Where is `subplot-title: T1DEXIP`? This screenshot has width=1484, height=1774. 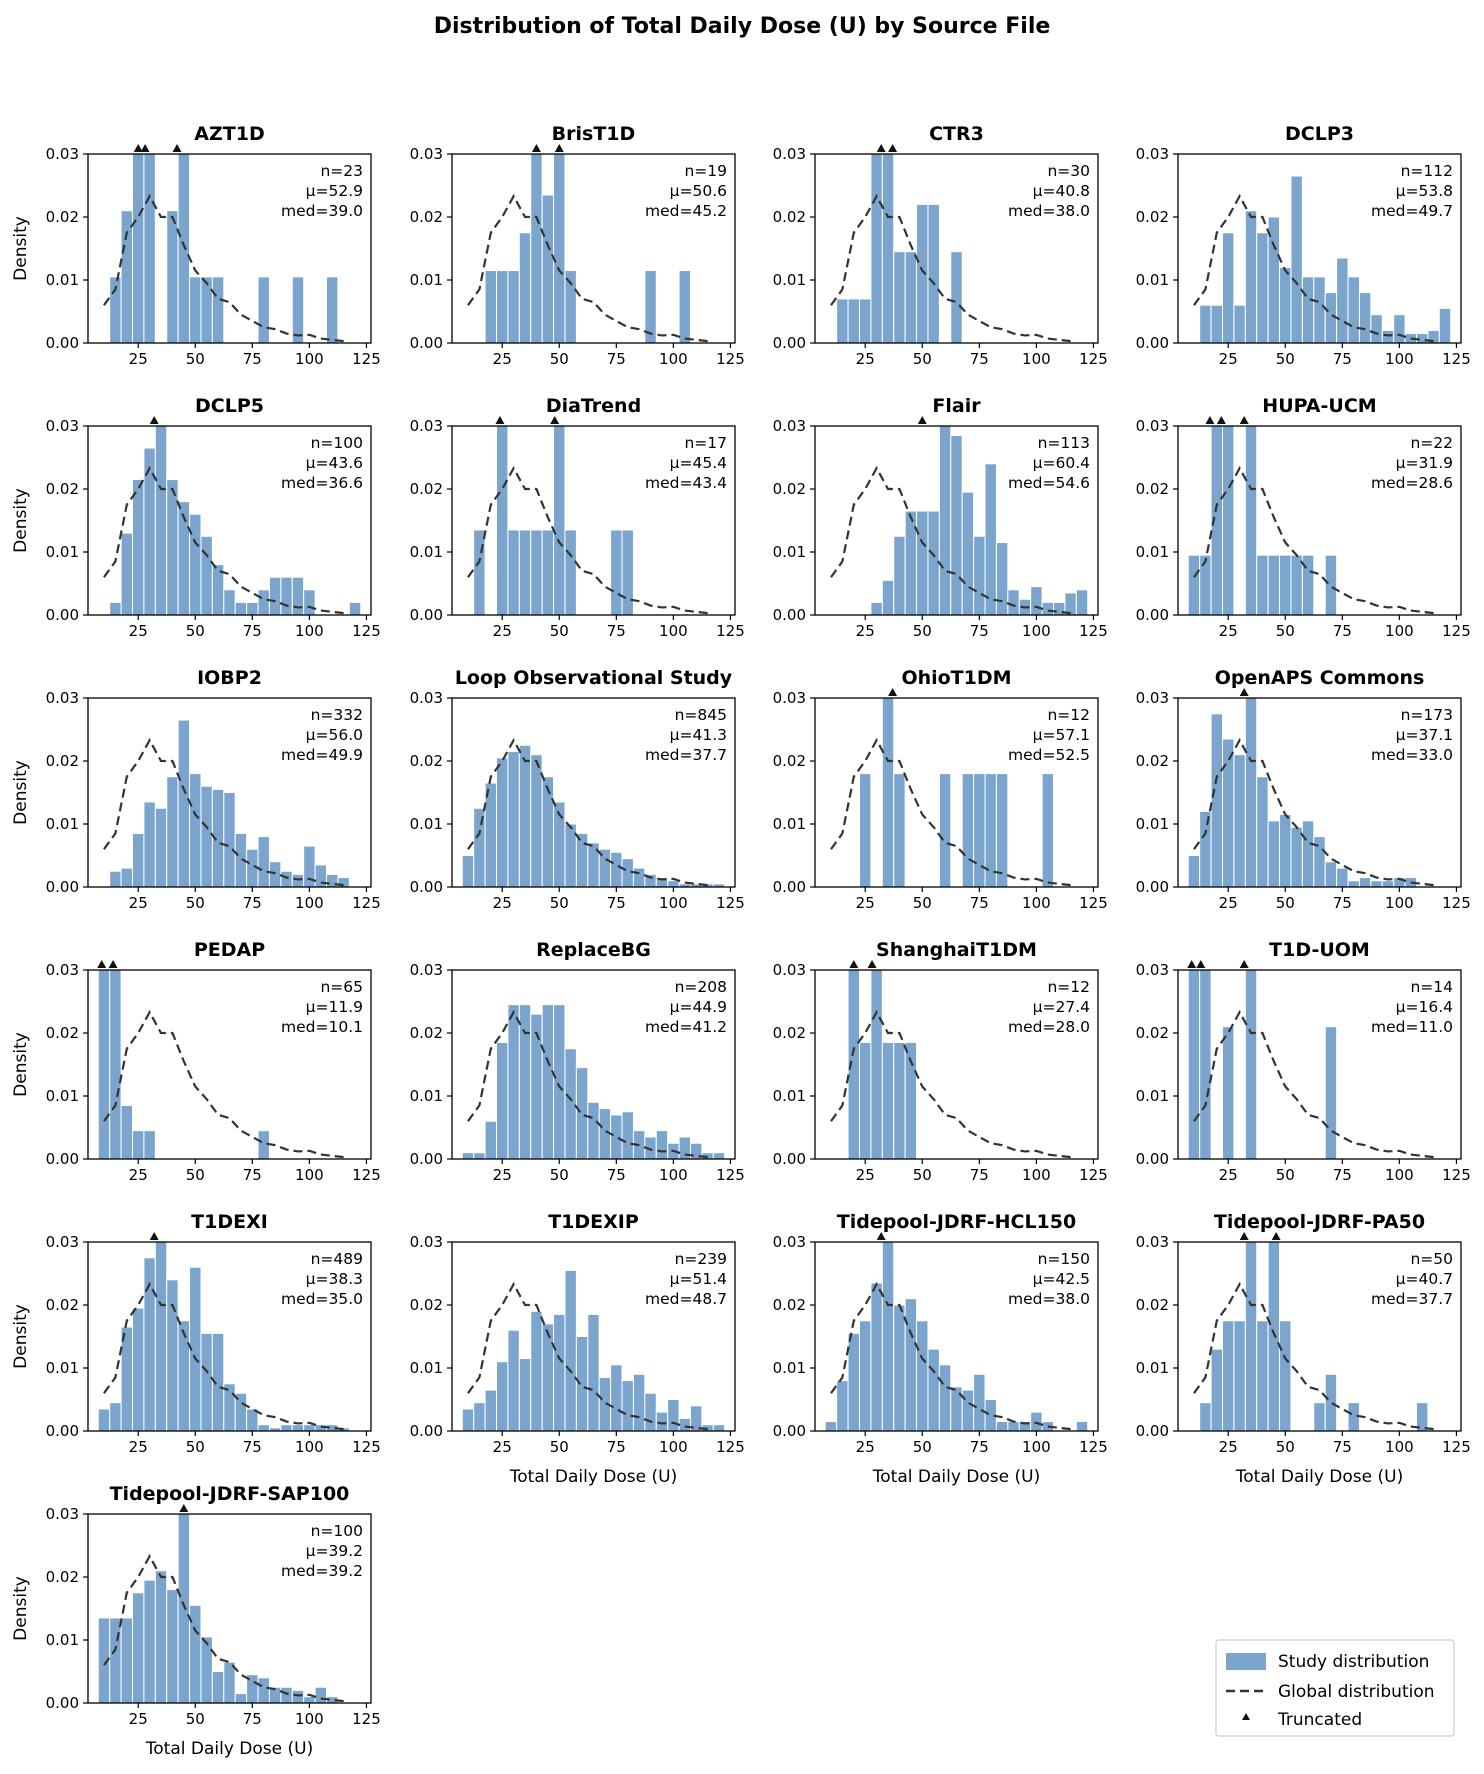 subplot-title: T1DEXIP is located at coordinates (593, 1222).